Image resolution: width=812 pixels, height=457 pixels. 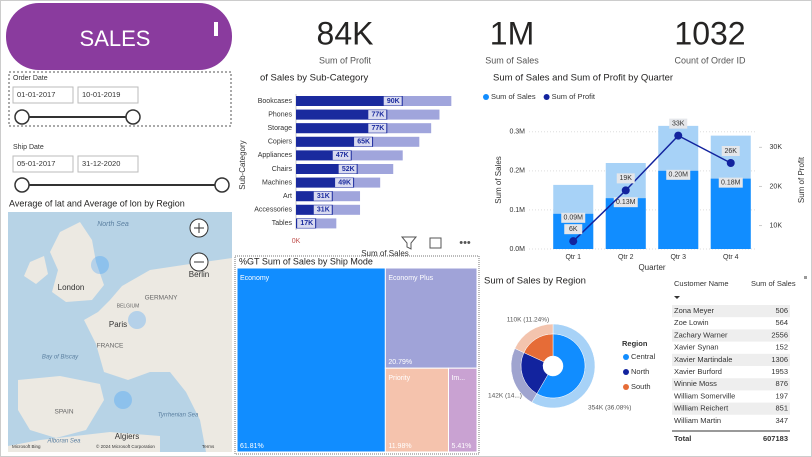 What do you see at coordinates (363, 142) in the screenshot?
I see `value-label: 65K` at bounding box center [363, 142].